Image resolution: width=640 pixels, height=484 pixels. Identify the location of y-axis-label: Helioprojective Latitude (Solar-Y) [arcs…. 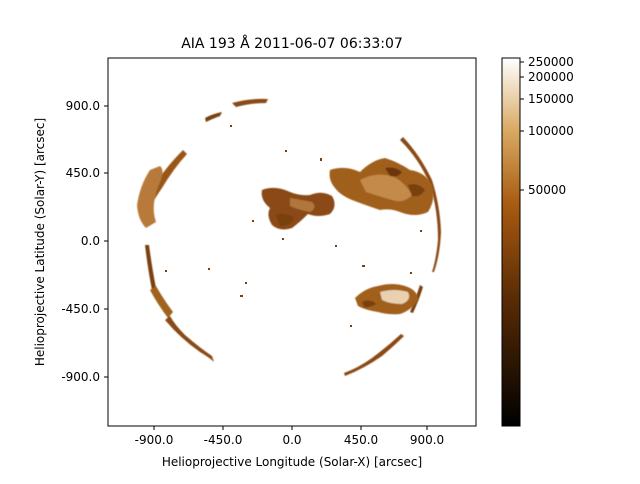
(40, 242).